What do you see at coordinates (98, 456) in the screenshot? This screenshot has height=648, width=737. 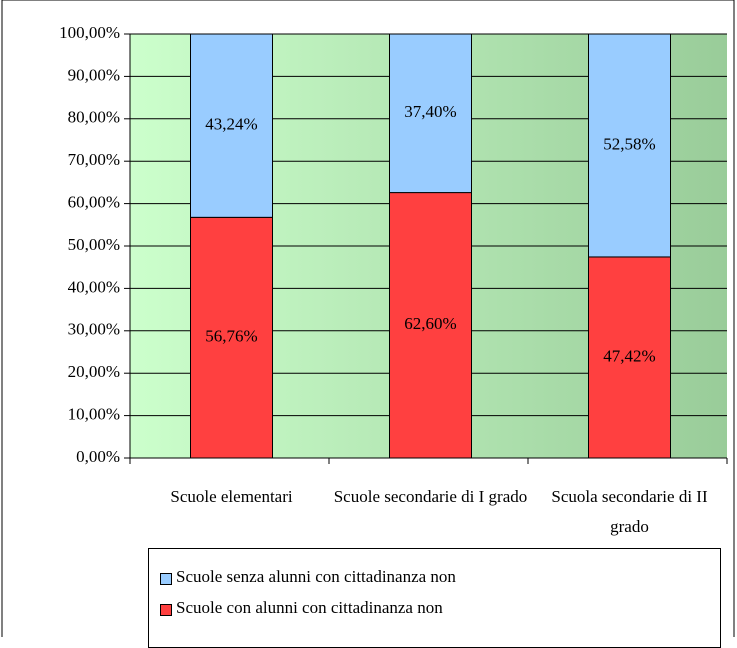 I see `y-tick-label: 0,00%` at bounding box center [98, 456].